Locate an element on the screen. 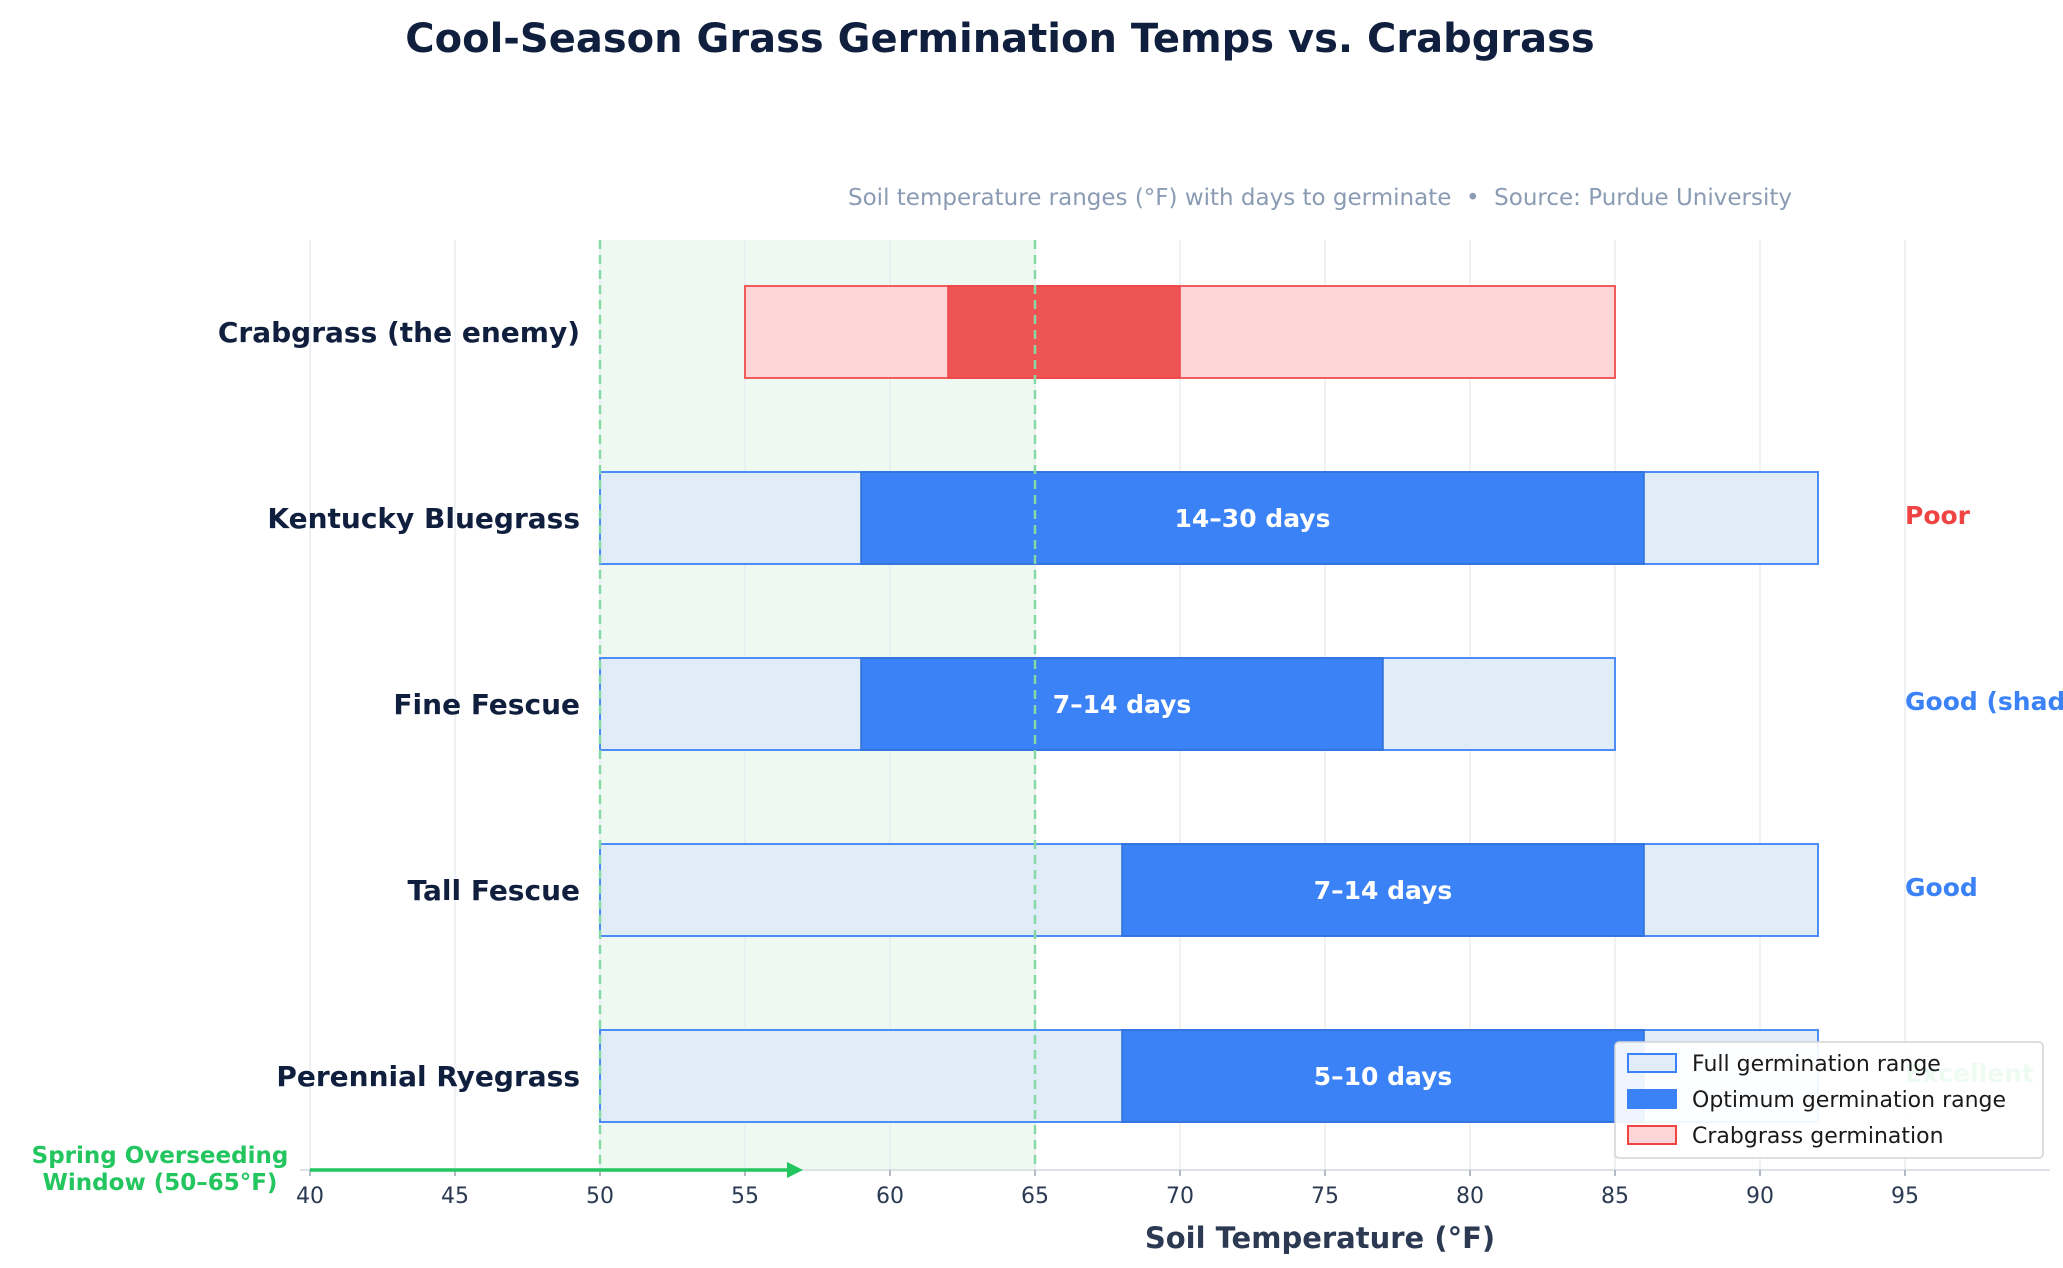 This screenshot has height=1268, width=2063. category-label: Kentucky Bluegrass is located at coordinates (423, 518).